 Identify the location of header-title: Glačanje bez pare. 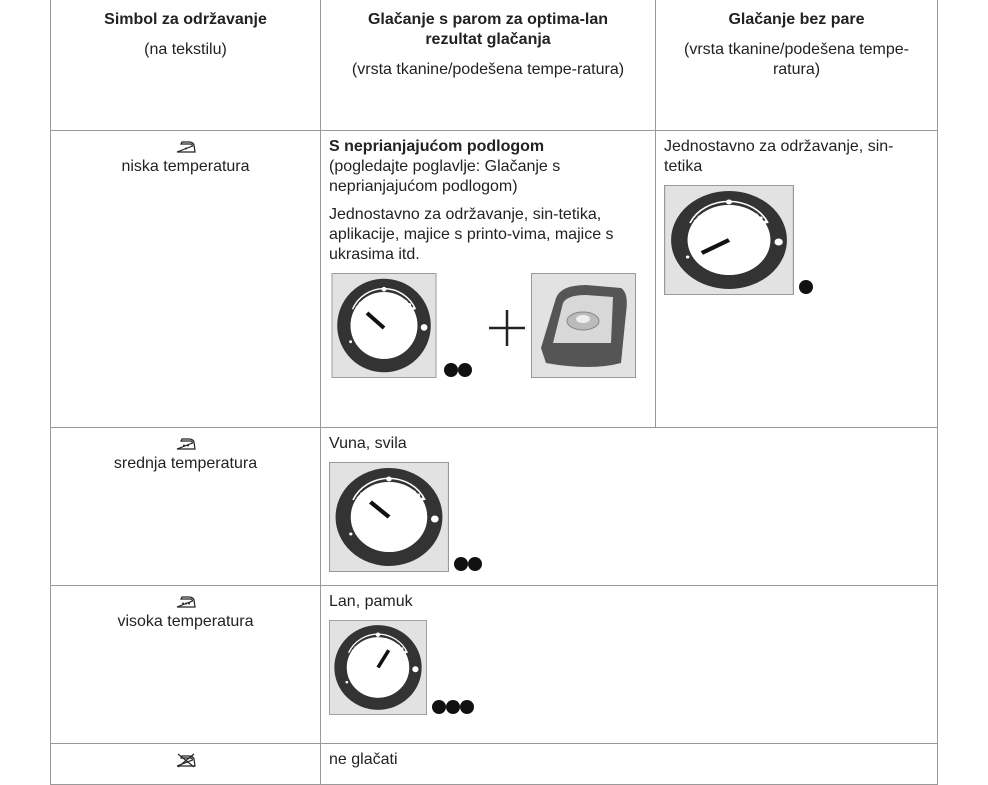
(796, 19).